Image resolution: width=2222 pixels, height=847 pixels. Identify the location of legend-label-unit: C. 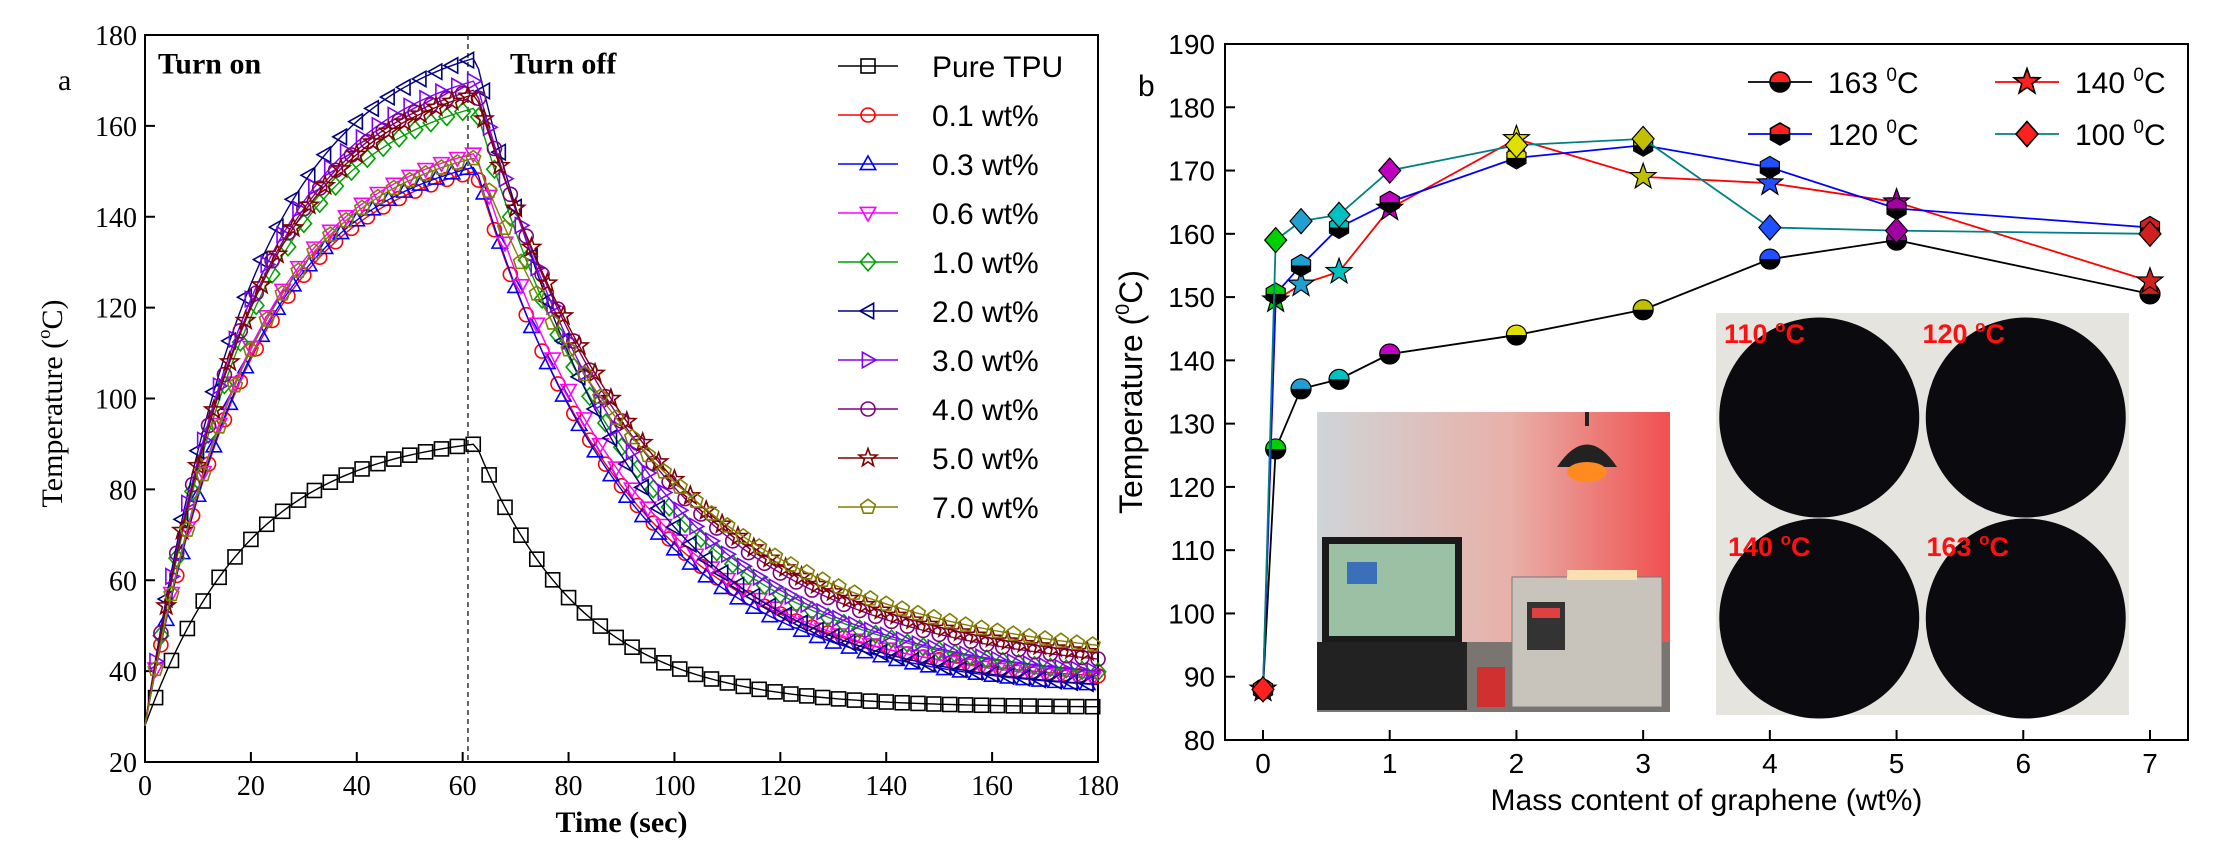
(1908, 135).